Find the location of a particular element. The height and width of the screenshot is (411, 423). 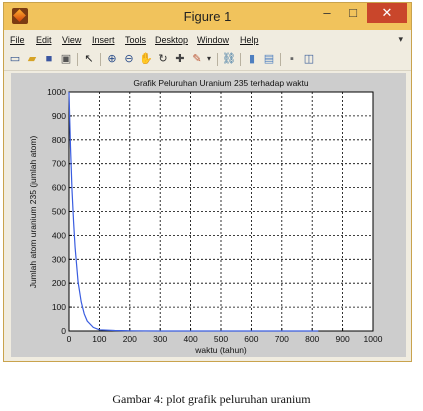

y-tick-label: 500 is located at coordinates (59, 212).